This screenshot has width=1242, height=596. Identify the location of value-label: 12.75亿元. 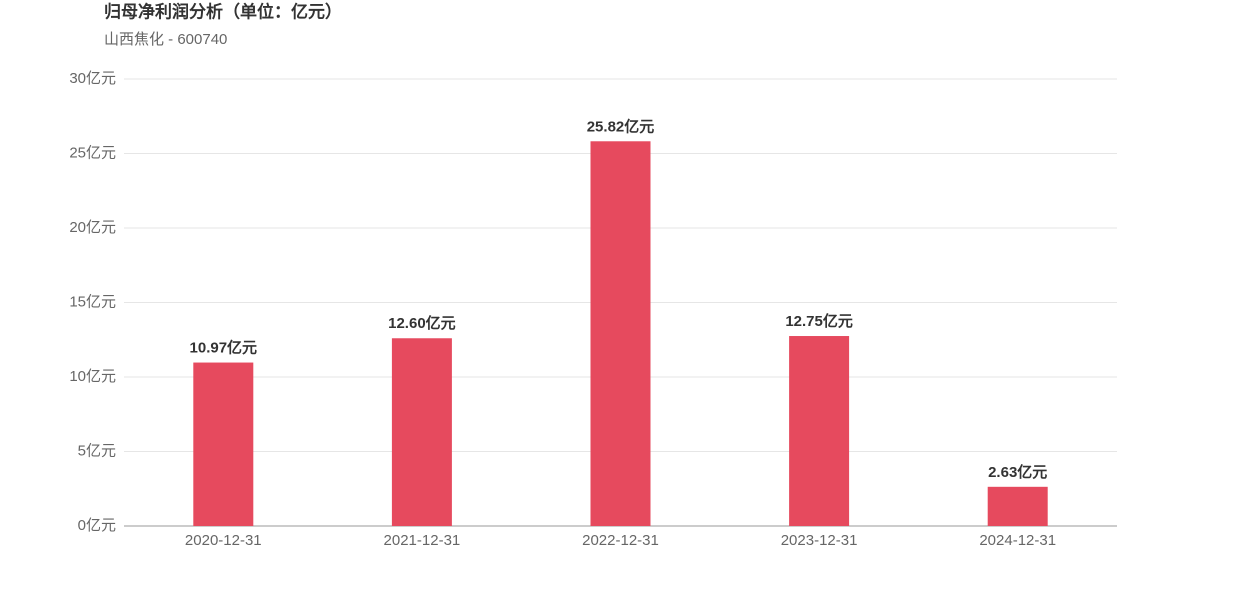
(819, 321).